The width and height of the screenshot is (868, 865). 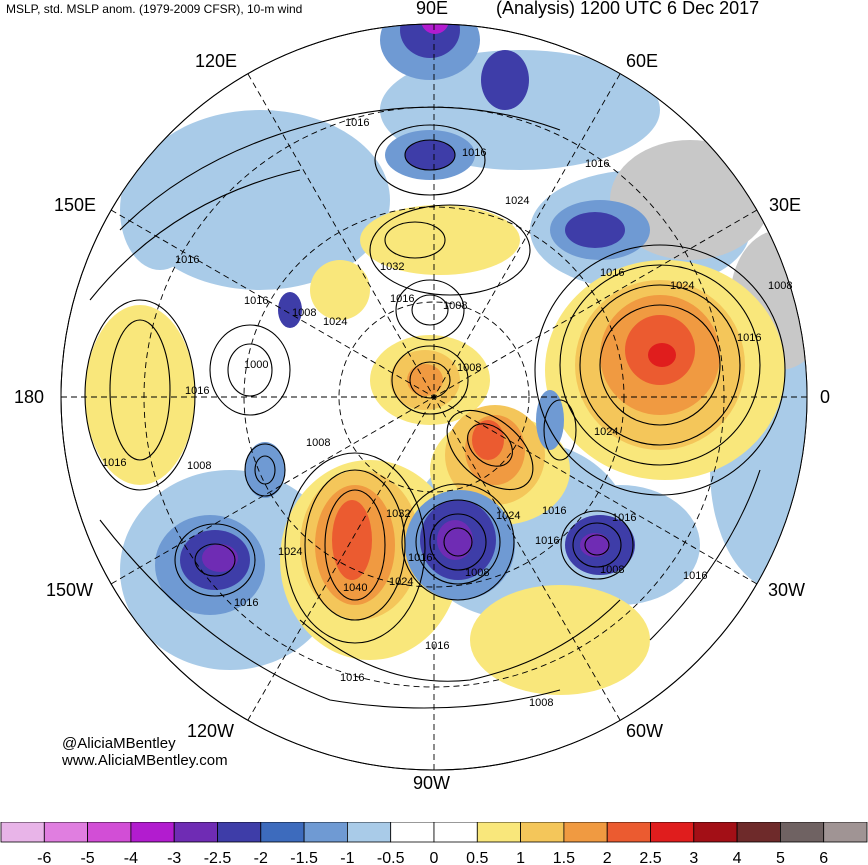 What do you see at coordinates (787, 590) in the screenshot?
I see `lon-label-30w: 30W` at bounding box center [787, 590].